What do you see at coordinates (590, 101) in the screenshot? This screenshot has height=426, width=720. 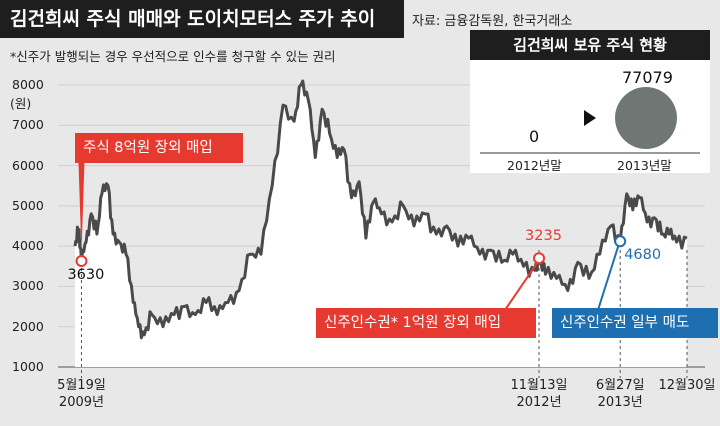 I see `holdings-inset: 김건희씨 보유 주식 현황 0 77079 2012년말 2013년말` at bounding box center [590, 101].